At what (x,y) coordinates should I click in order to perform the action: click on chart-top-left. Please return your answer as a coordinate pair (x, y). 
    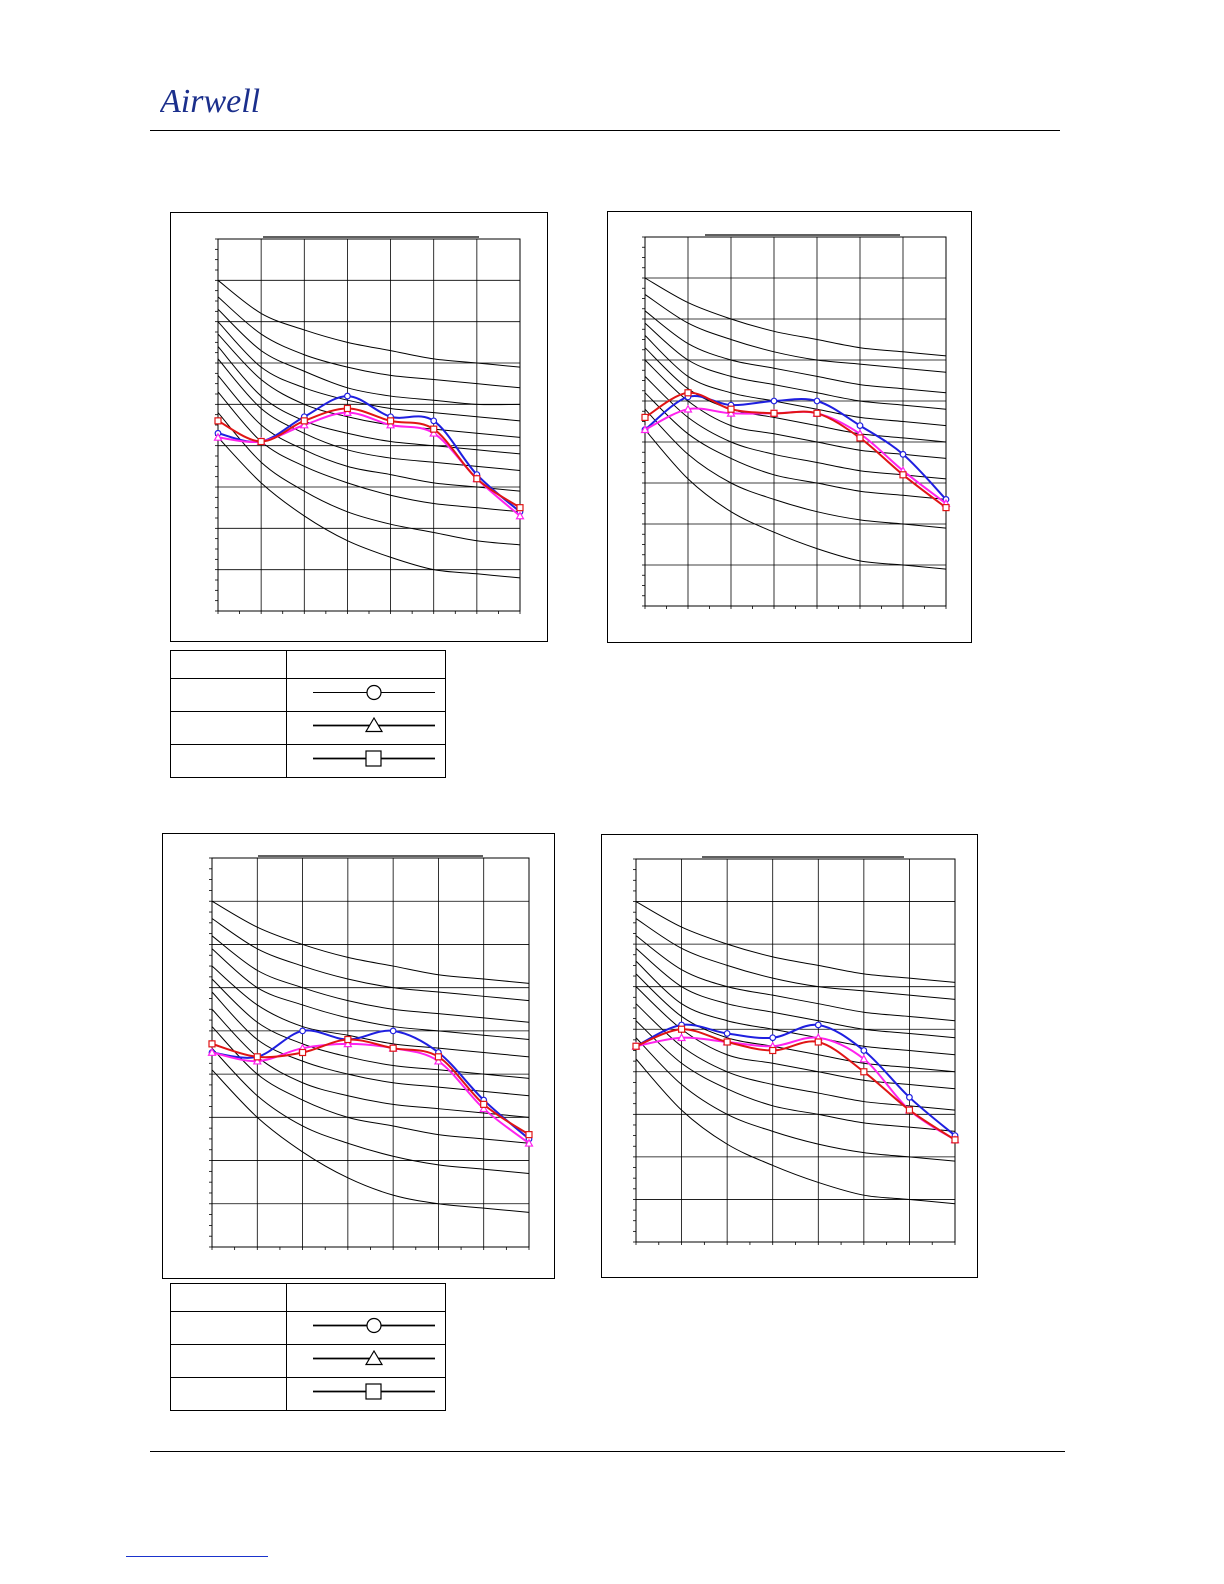
    Looking at the image, I should click on (369, 425).